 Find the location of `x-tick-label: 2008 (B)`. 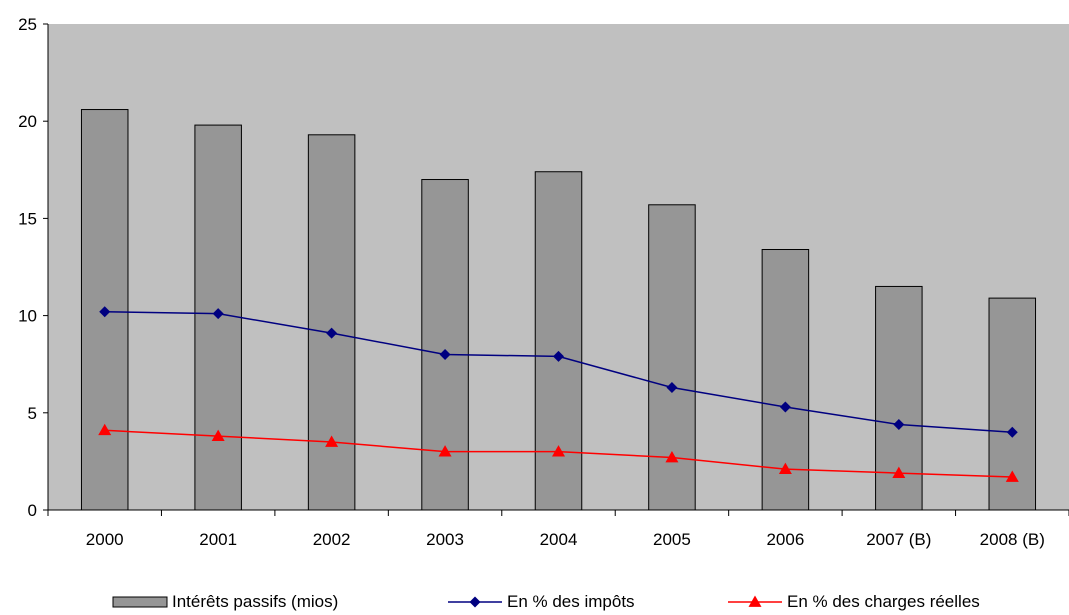

x-tick-label: 2008 (B) is located at coordinates (1012, 539).